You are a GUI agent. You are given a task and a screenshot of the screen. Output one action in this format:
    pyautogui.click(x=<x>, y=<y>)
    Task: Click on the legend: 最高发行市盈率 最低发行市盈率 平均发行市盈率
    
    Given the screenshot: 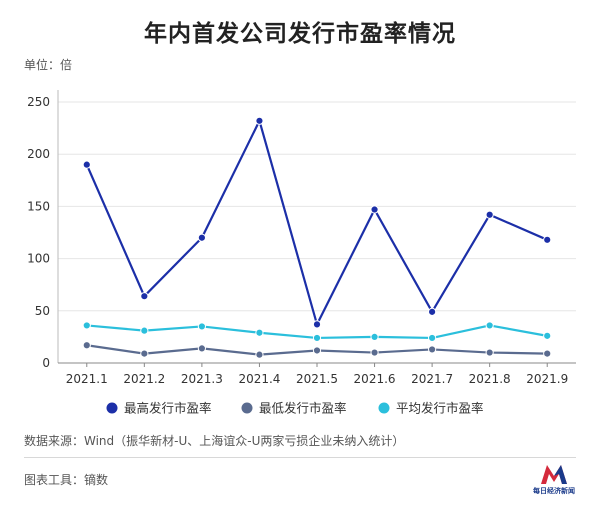 What is the action you would take?
    pyautogui.click(x=295, y=408)
    